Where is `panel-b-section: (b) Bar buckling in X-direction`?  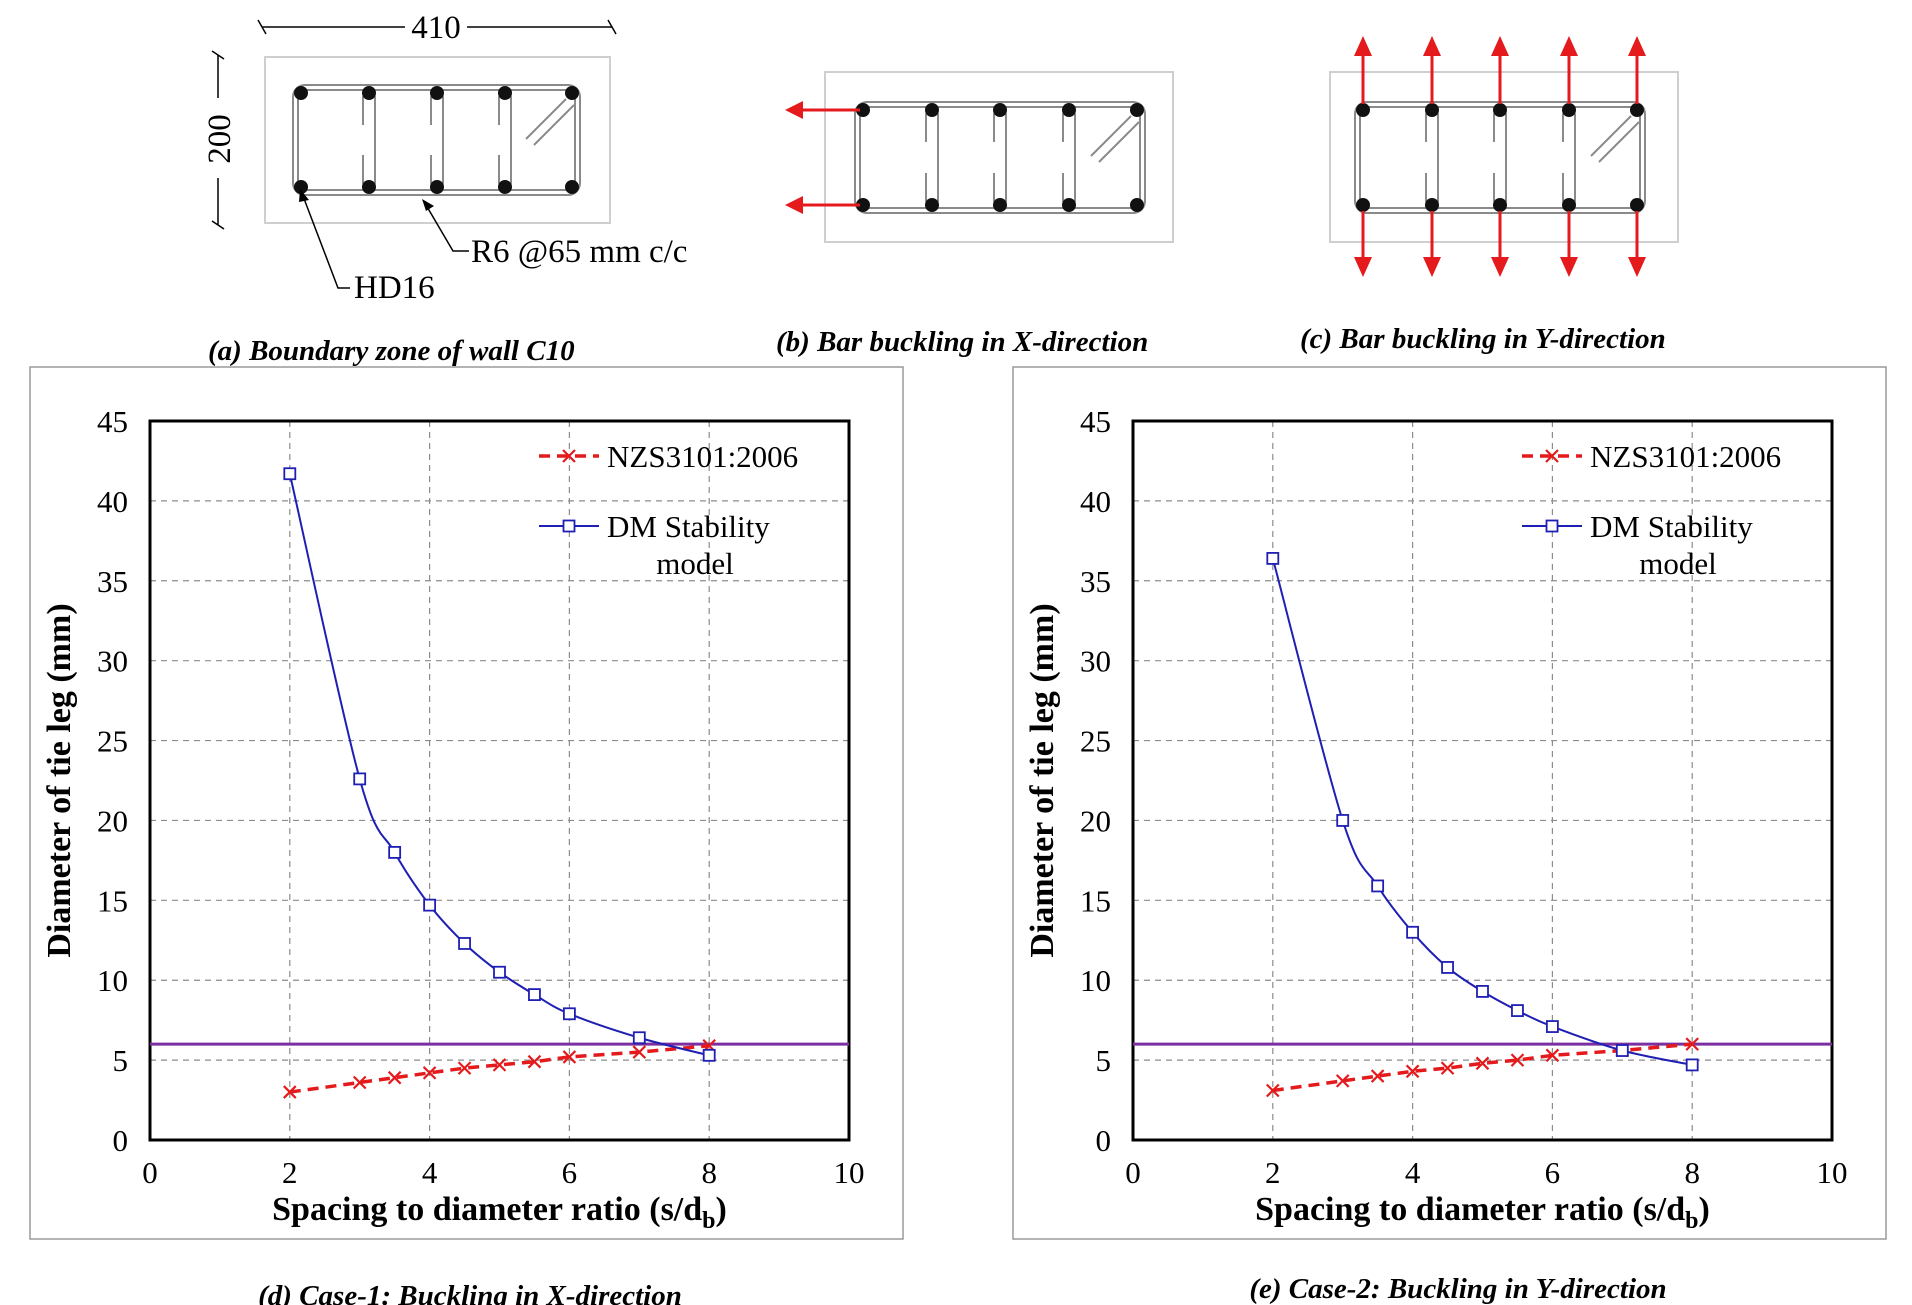 panel-b-section: (b) Bar buckling in X-direction is located at coordinates (975, 214).